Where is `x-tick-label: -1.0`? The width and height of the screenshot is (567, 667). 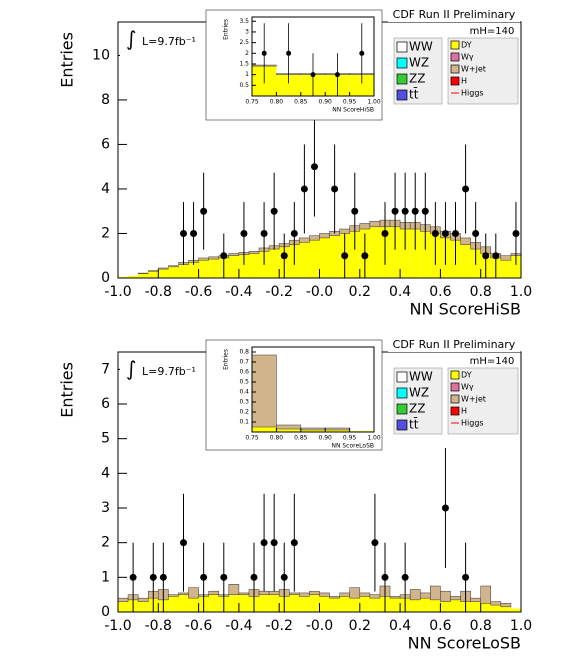 x-tick-label: -1.0 is located at coordinates (117, 626).